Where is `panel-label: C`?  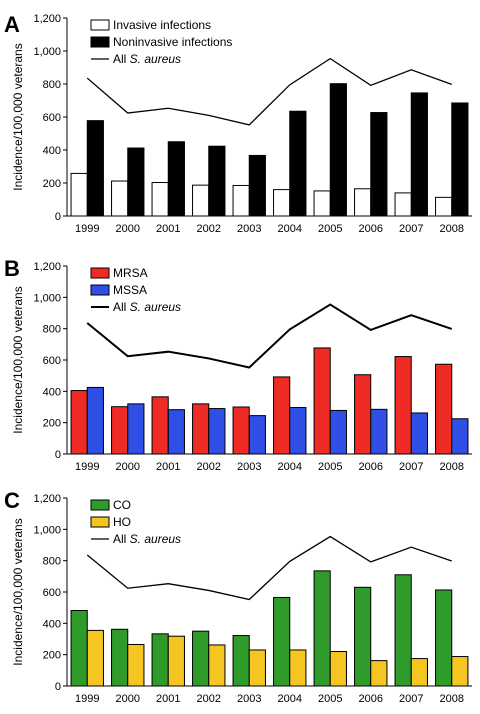 panel-label: C is located at coordinates (12, 500).